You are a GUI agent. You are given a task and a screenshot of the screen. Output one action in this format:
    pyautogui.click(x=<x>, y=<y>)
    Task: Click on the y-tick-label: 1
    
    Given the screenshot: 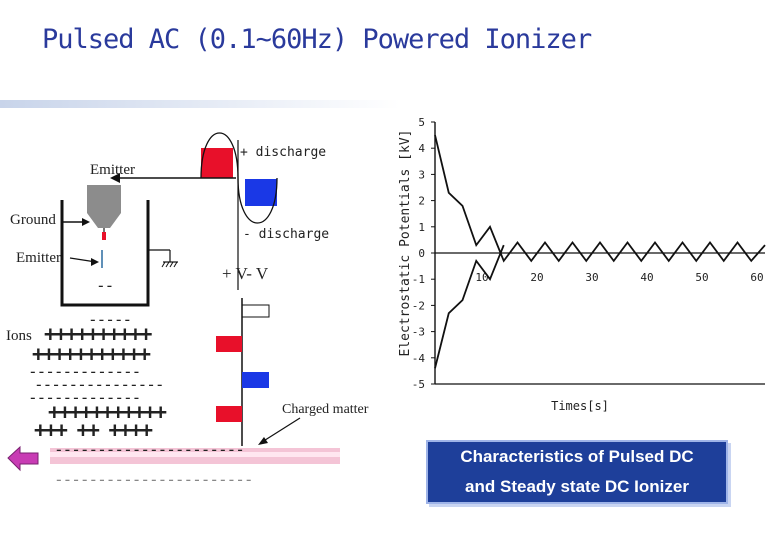 What is the action you would take?
    pyautogui.click(x=421, y=227)
    